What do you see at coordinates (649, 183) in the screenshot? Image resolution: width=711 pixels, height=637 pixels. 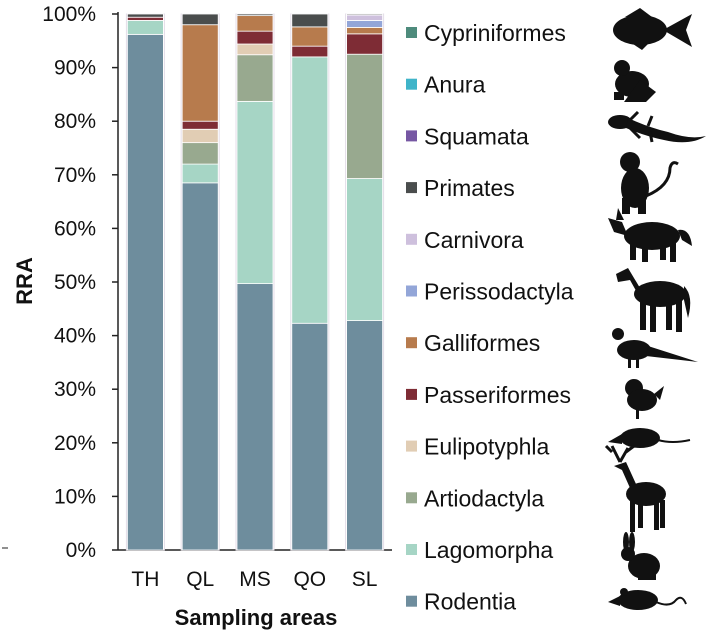 I see `monkey-icon` at bounding box center [649, 183].